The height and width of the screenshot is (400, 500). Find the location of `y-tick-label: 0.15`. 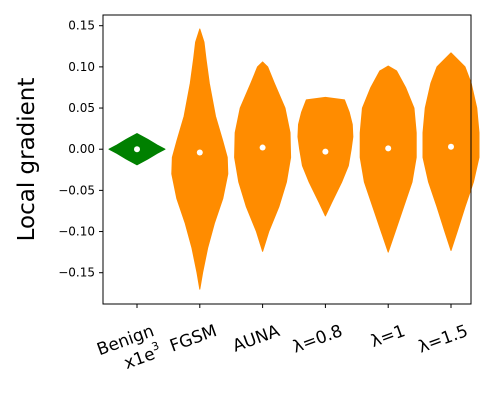

y-tick-label: 0.15 is located at coordinates (81, 26).